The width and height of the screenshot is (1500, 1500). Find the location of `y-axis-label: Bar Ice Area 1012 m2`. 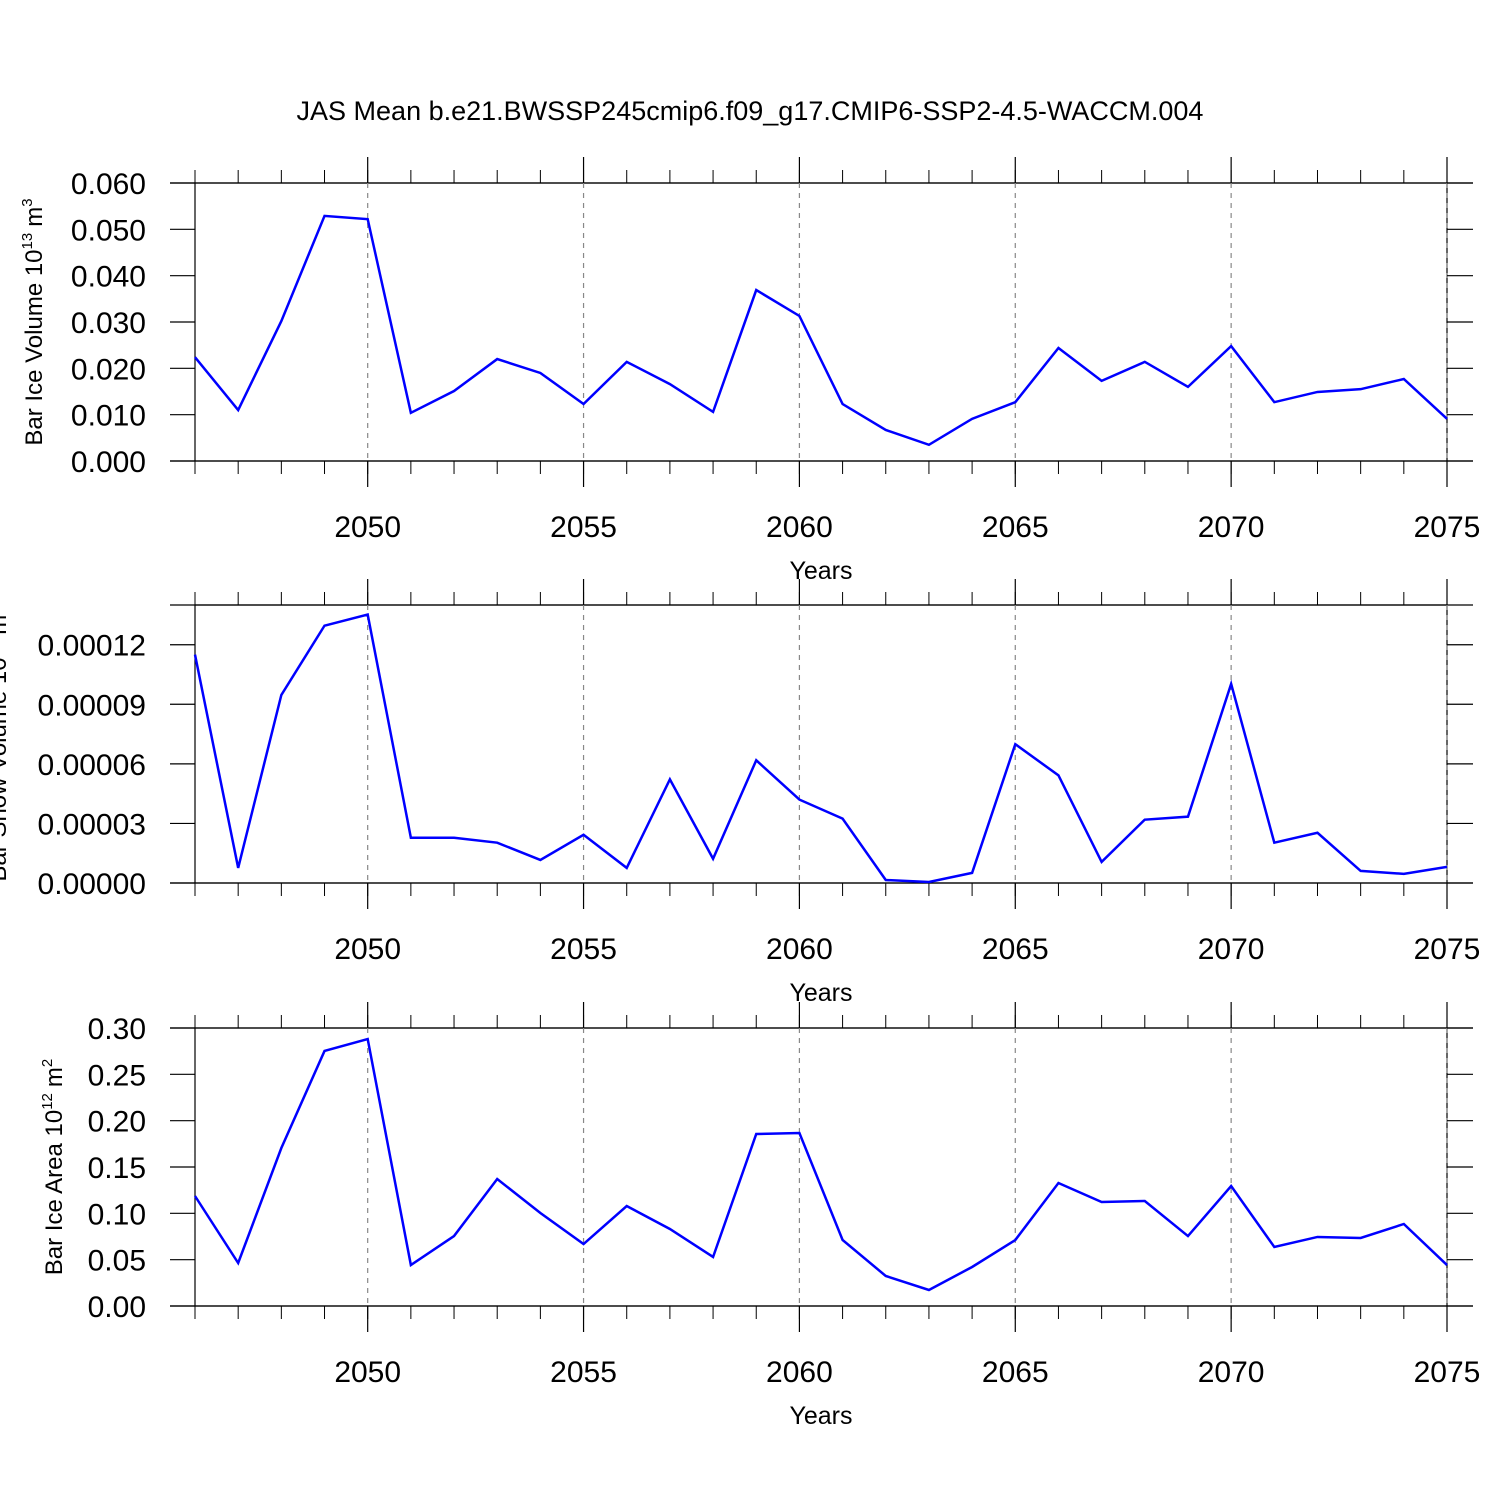

y-axis-label: Bar Ice Area 1012 m2 is located at coordinates (53, 1167).